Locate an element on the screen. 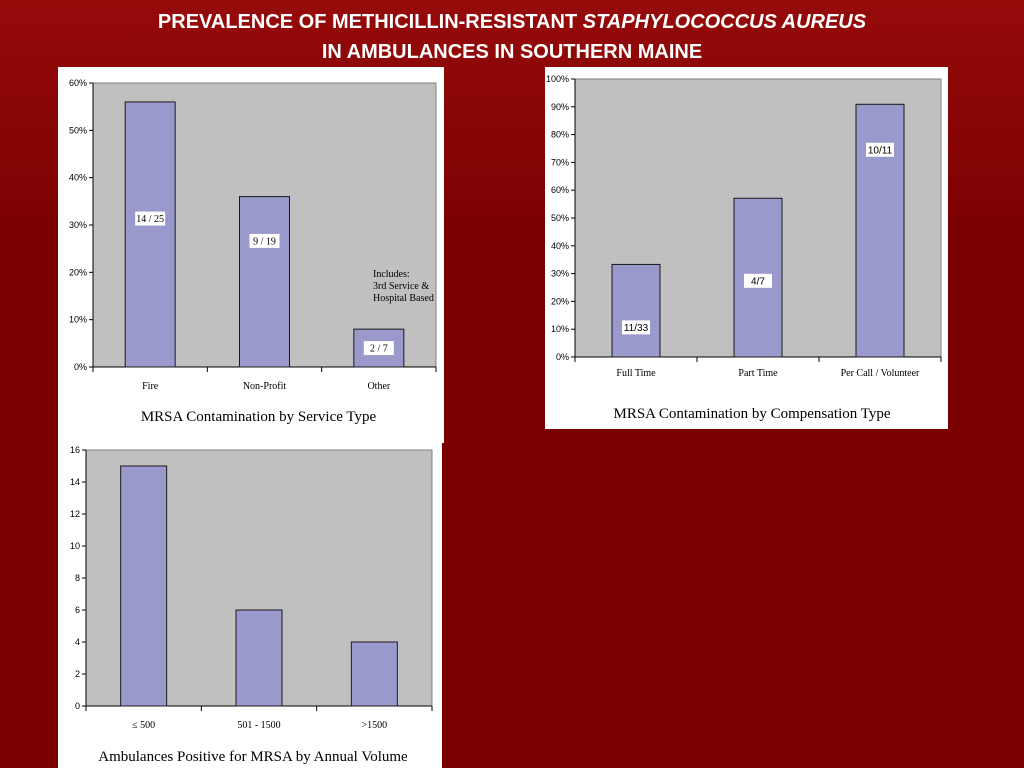 This screenshot has width=1024, height=768. y-tick-label: 2 is located at coordinates (77, 674).